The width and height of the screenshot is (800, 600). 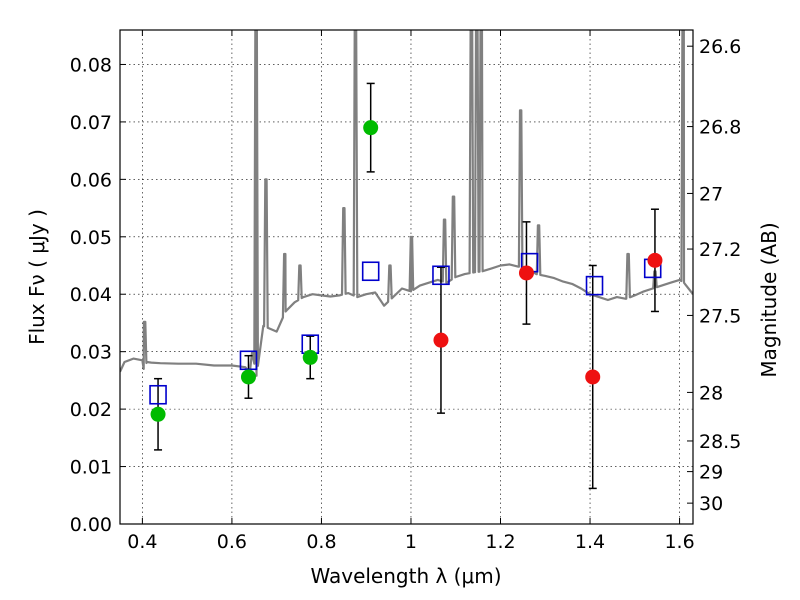 What do you see at coordinates (37, 277) in the screenshot?
I see `y-axis-label: Flux Fν ( μJy )` at bounding box center [37, 277].